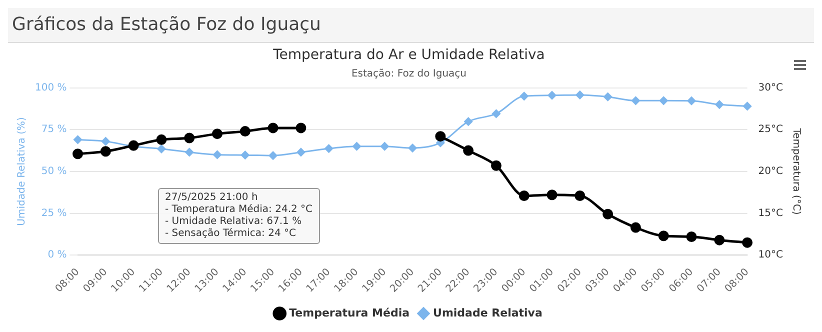 This screenshot has width=822, height=332. I want to click on y-tick-label: 100 %, so click(50, 88).